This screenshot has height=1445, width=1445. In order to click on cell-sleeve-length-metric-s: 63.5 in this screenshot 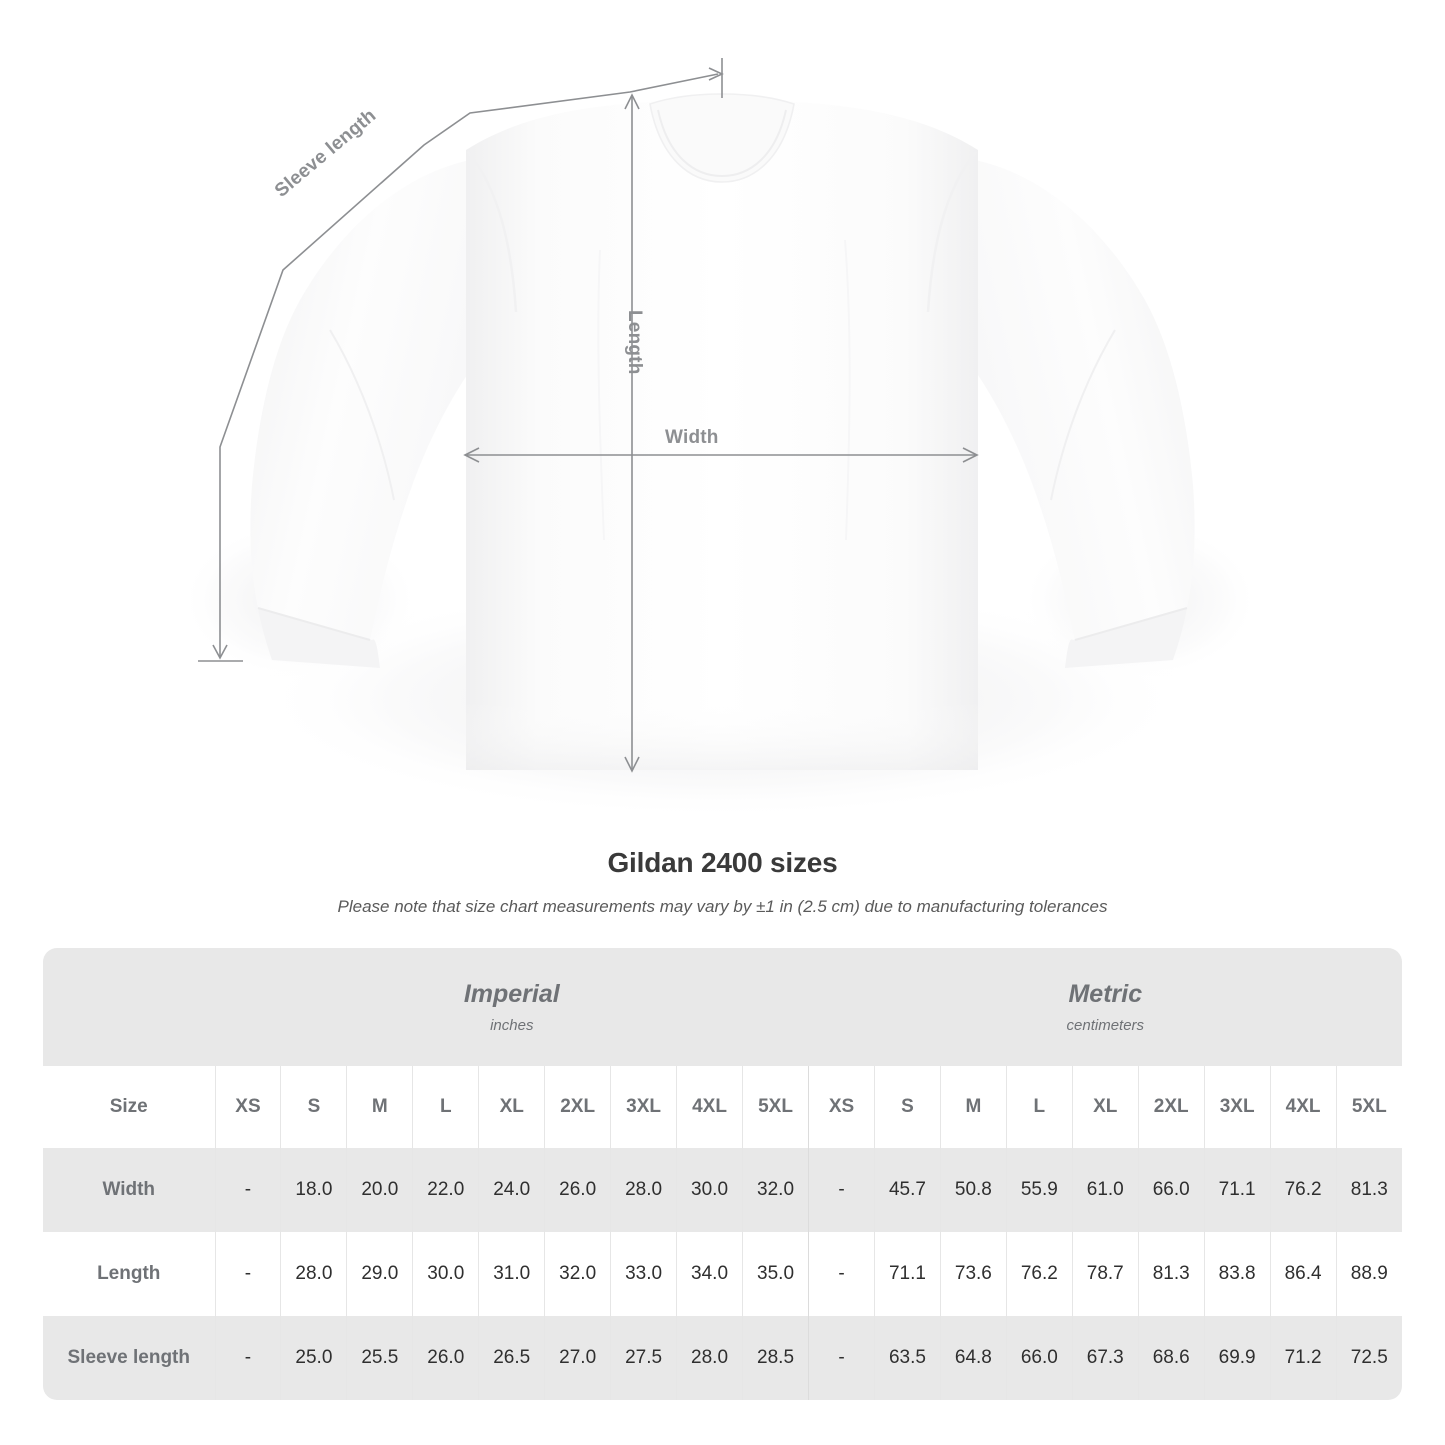, I will do `click(907, 1358)`.